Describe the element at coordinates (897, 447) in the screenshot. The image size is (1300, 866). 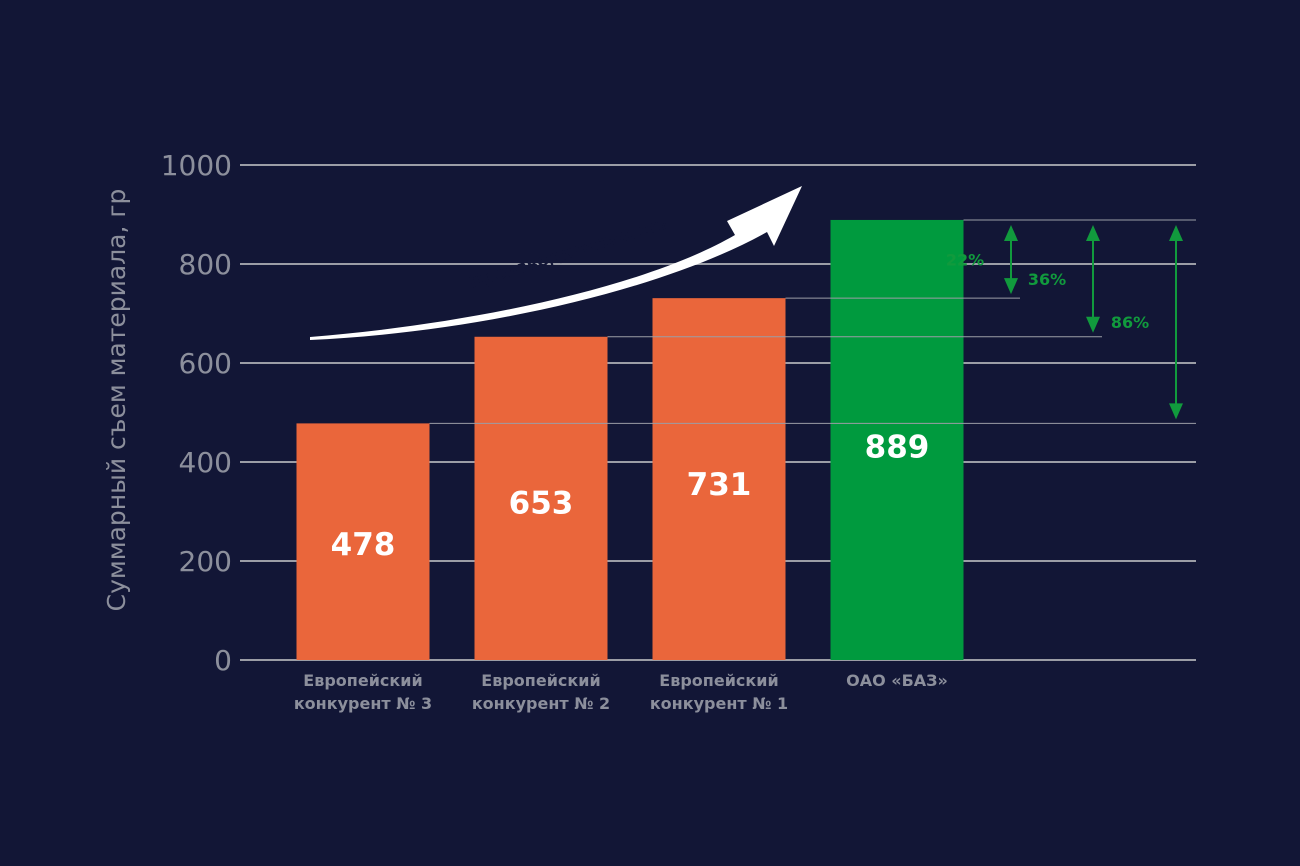
I see `bar-value-label: 889` at that location.